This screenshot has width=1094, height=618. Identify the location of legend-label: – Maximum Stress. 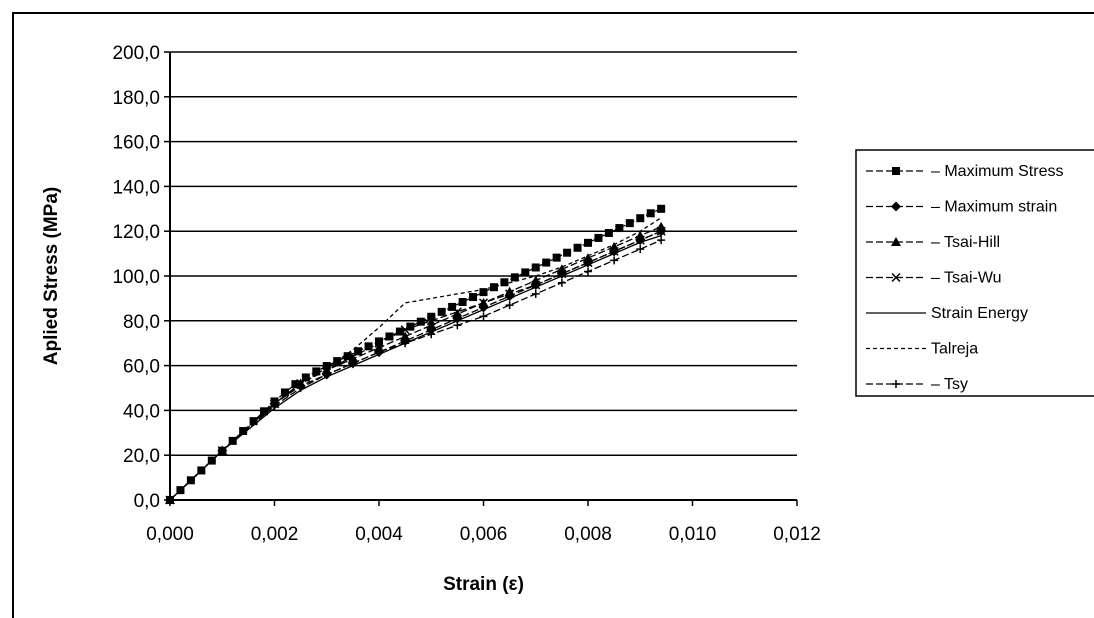
(997, 171).